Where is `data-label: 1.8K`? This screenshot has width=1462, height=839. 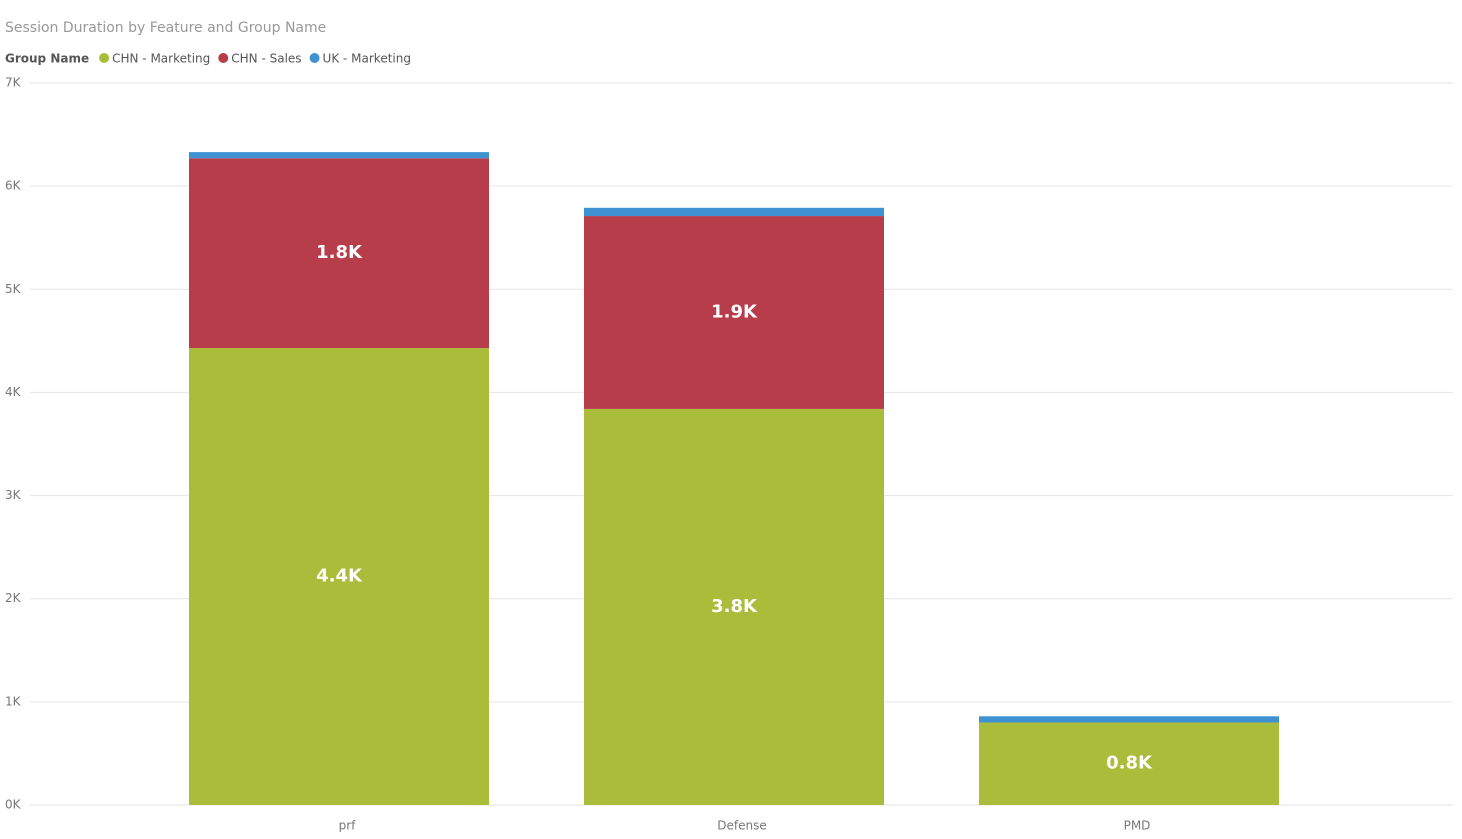
data-label: 1.8K is located at coordinates (339, 252).